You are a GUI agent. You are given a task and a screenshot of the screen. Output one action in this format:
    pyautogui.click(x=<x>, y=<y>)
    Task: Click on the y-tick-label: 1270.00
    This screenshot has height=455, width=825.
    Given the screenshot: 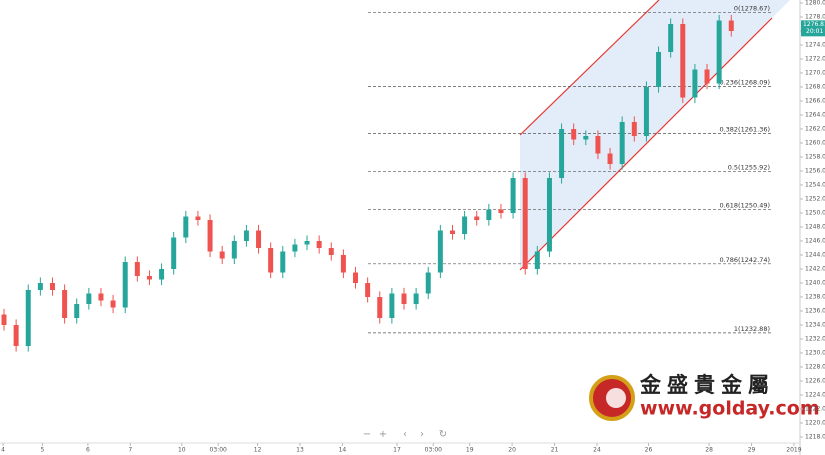 What is the action you would take?
    pyautogui.click(x=815, y=73)
    